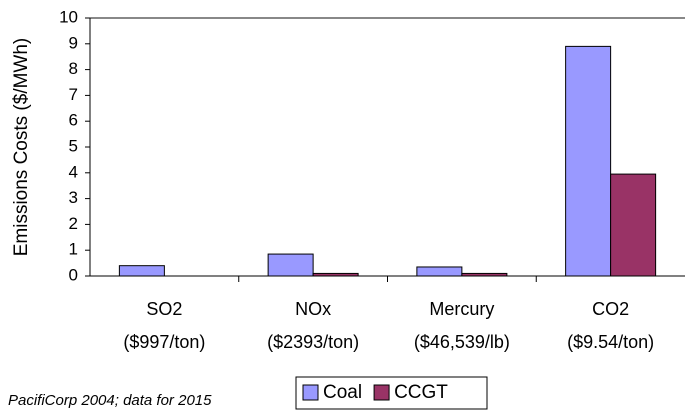  I want to click on x-tick-label: SO2, so click(164, 309).